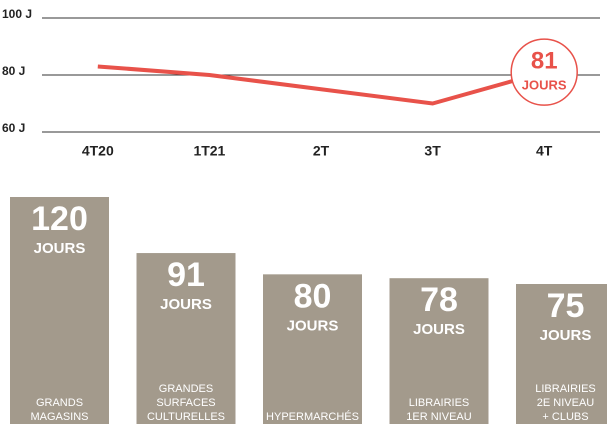 This screenshot has width=607, height=424. What do you see at coordinates (544, 60) in the screenshot?
I see `annotation-value: 81` at bounding box center [544, 60].